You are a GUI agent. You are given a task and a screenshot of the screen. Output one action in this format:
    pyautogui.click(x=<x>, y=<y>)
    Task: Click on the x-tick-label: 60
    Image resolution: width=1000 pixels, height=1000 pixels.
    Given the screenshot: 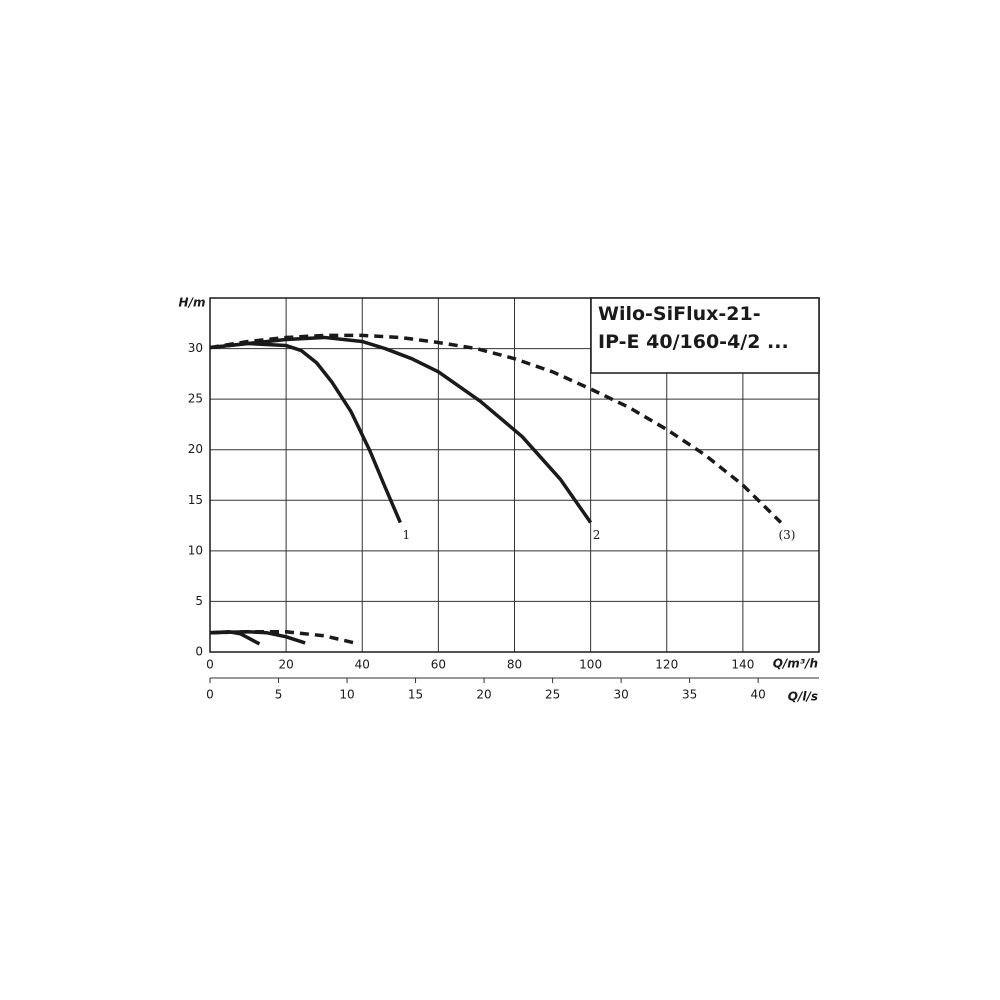 What is the action you would take?
    pyautogui.click(x=438, y=665)
    